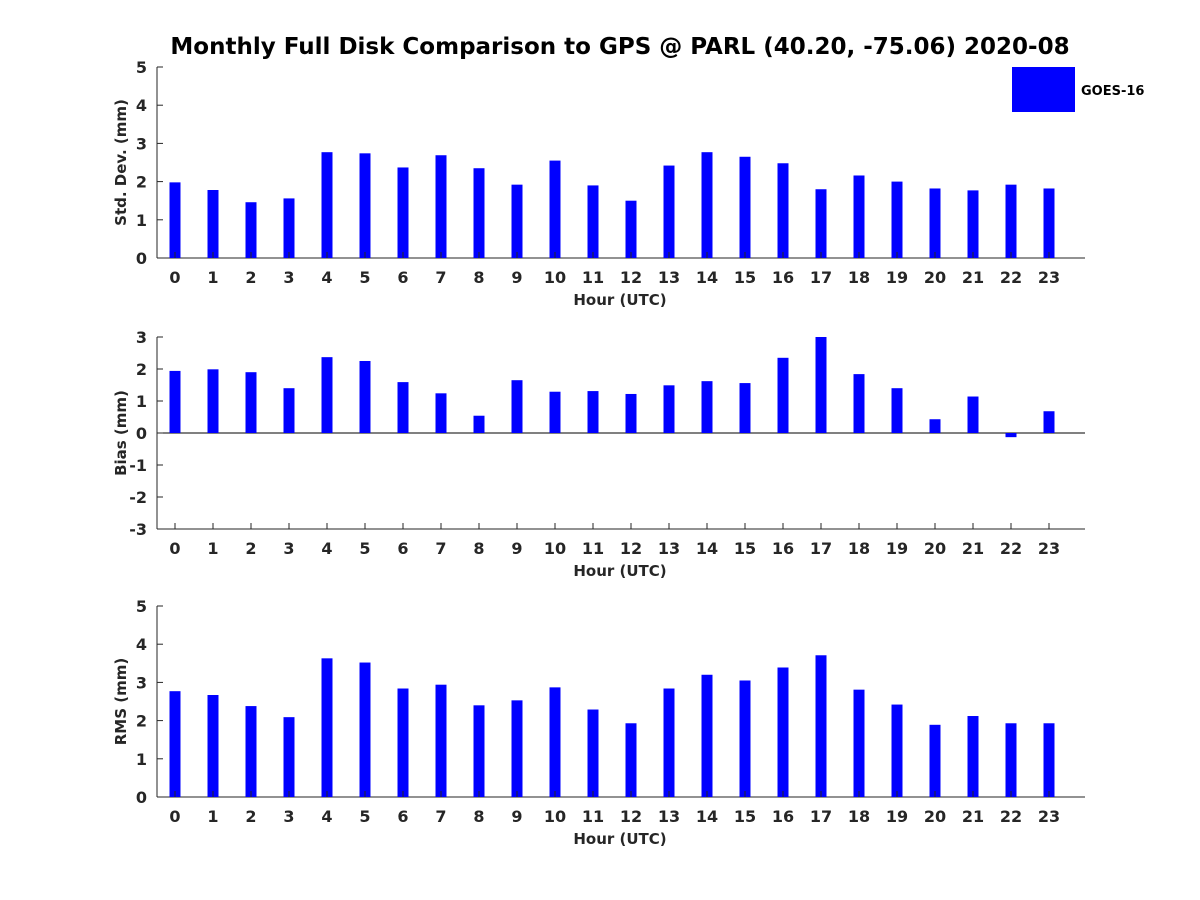 Image resolution: width=1200 pixels, height=900 pixels. I want to click on y-axis-label: Std. Dev. (mm), so click(121, 162).